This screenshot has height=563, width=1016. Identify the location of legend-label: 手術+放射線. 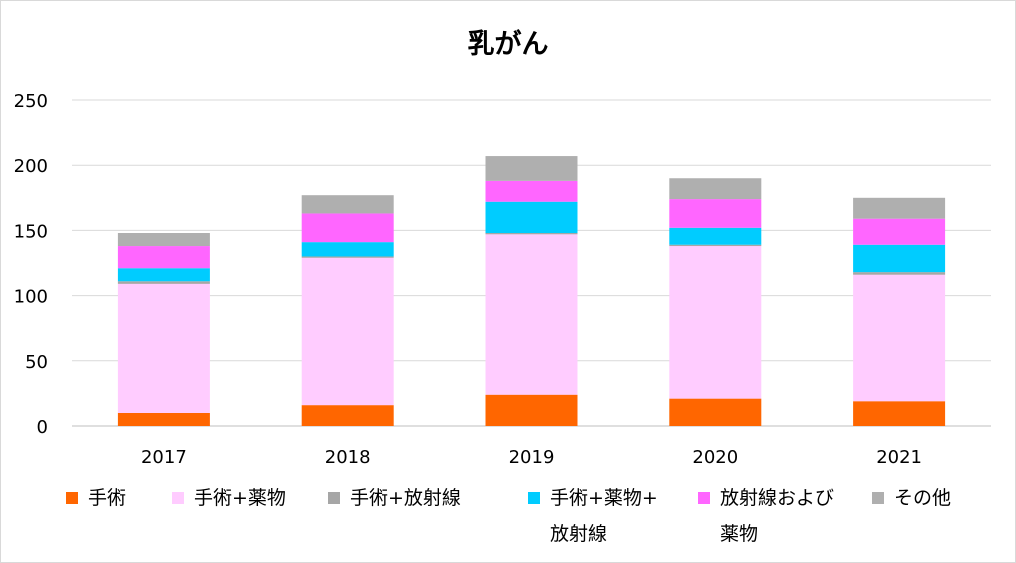
(405, 498).